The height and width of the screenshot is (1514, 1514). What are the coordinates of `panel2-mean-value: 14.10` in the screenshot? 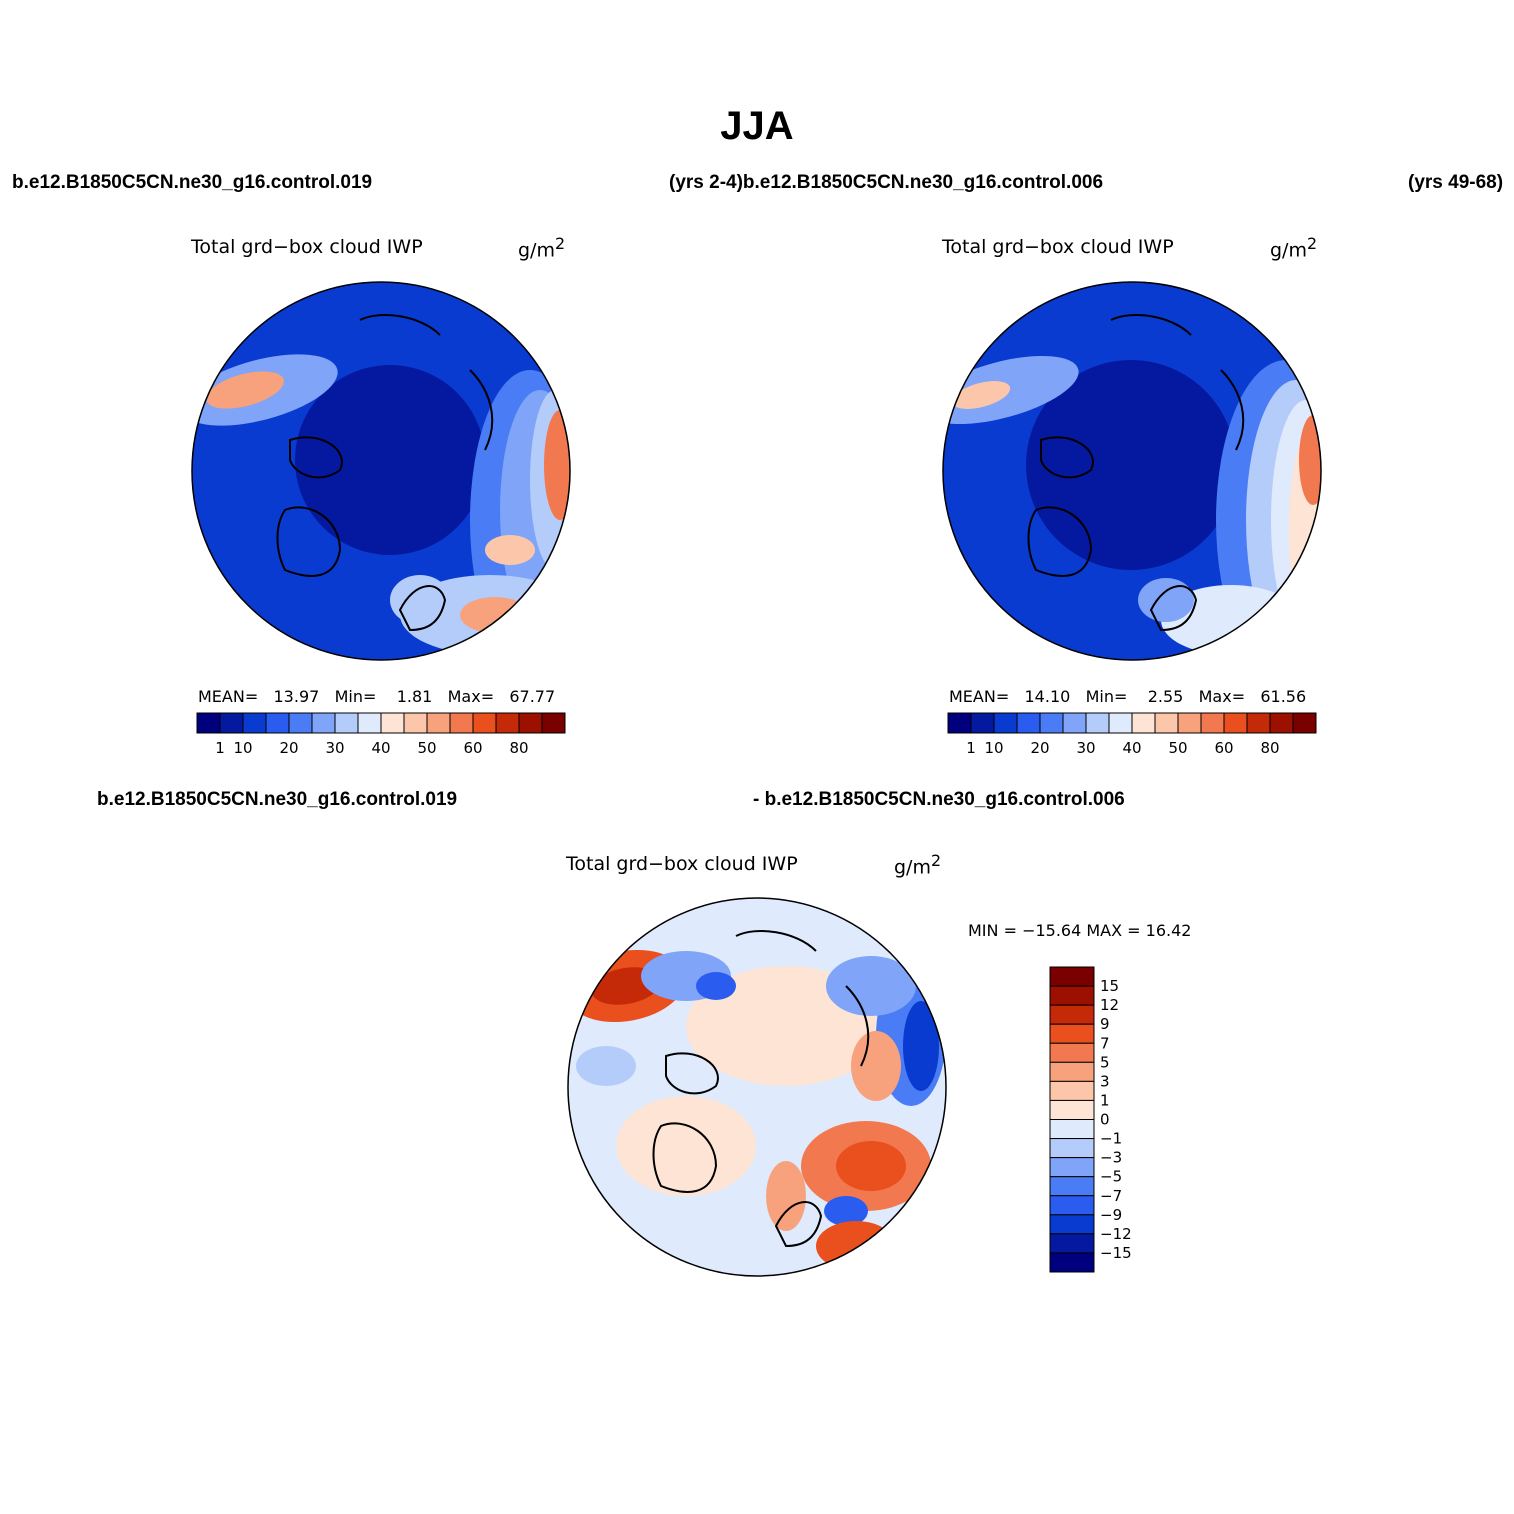 It's located at (1047, 696).